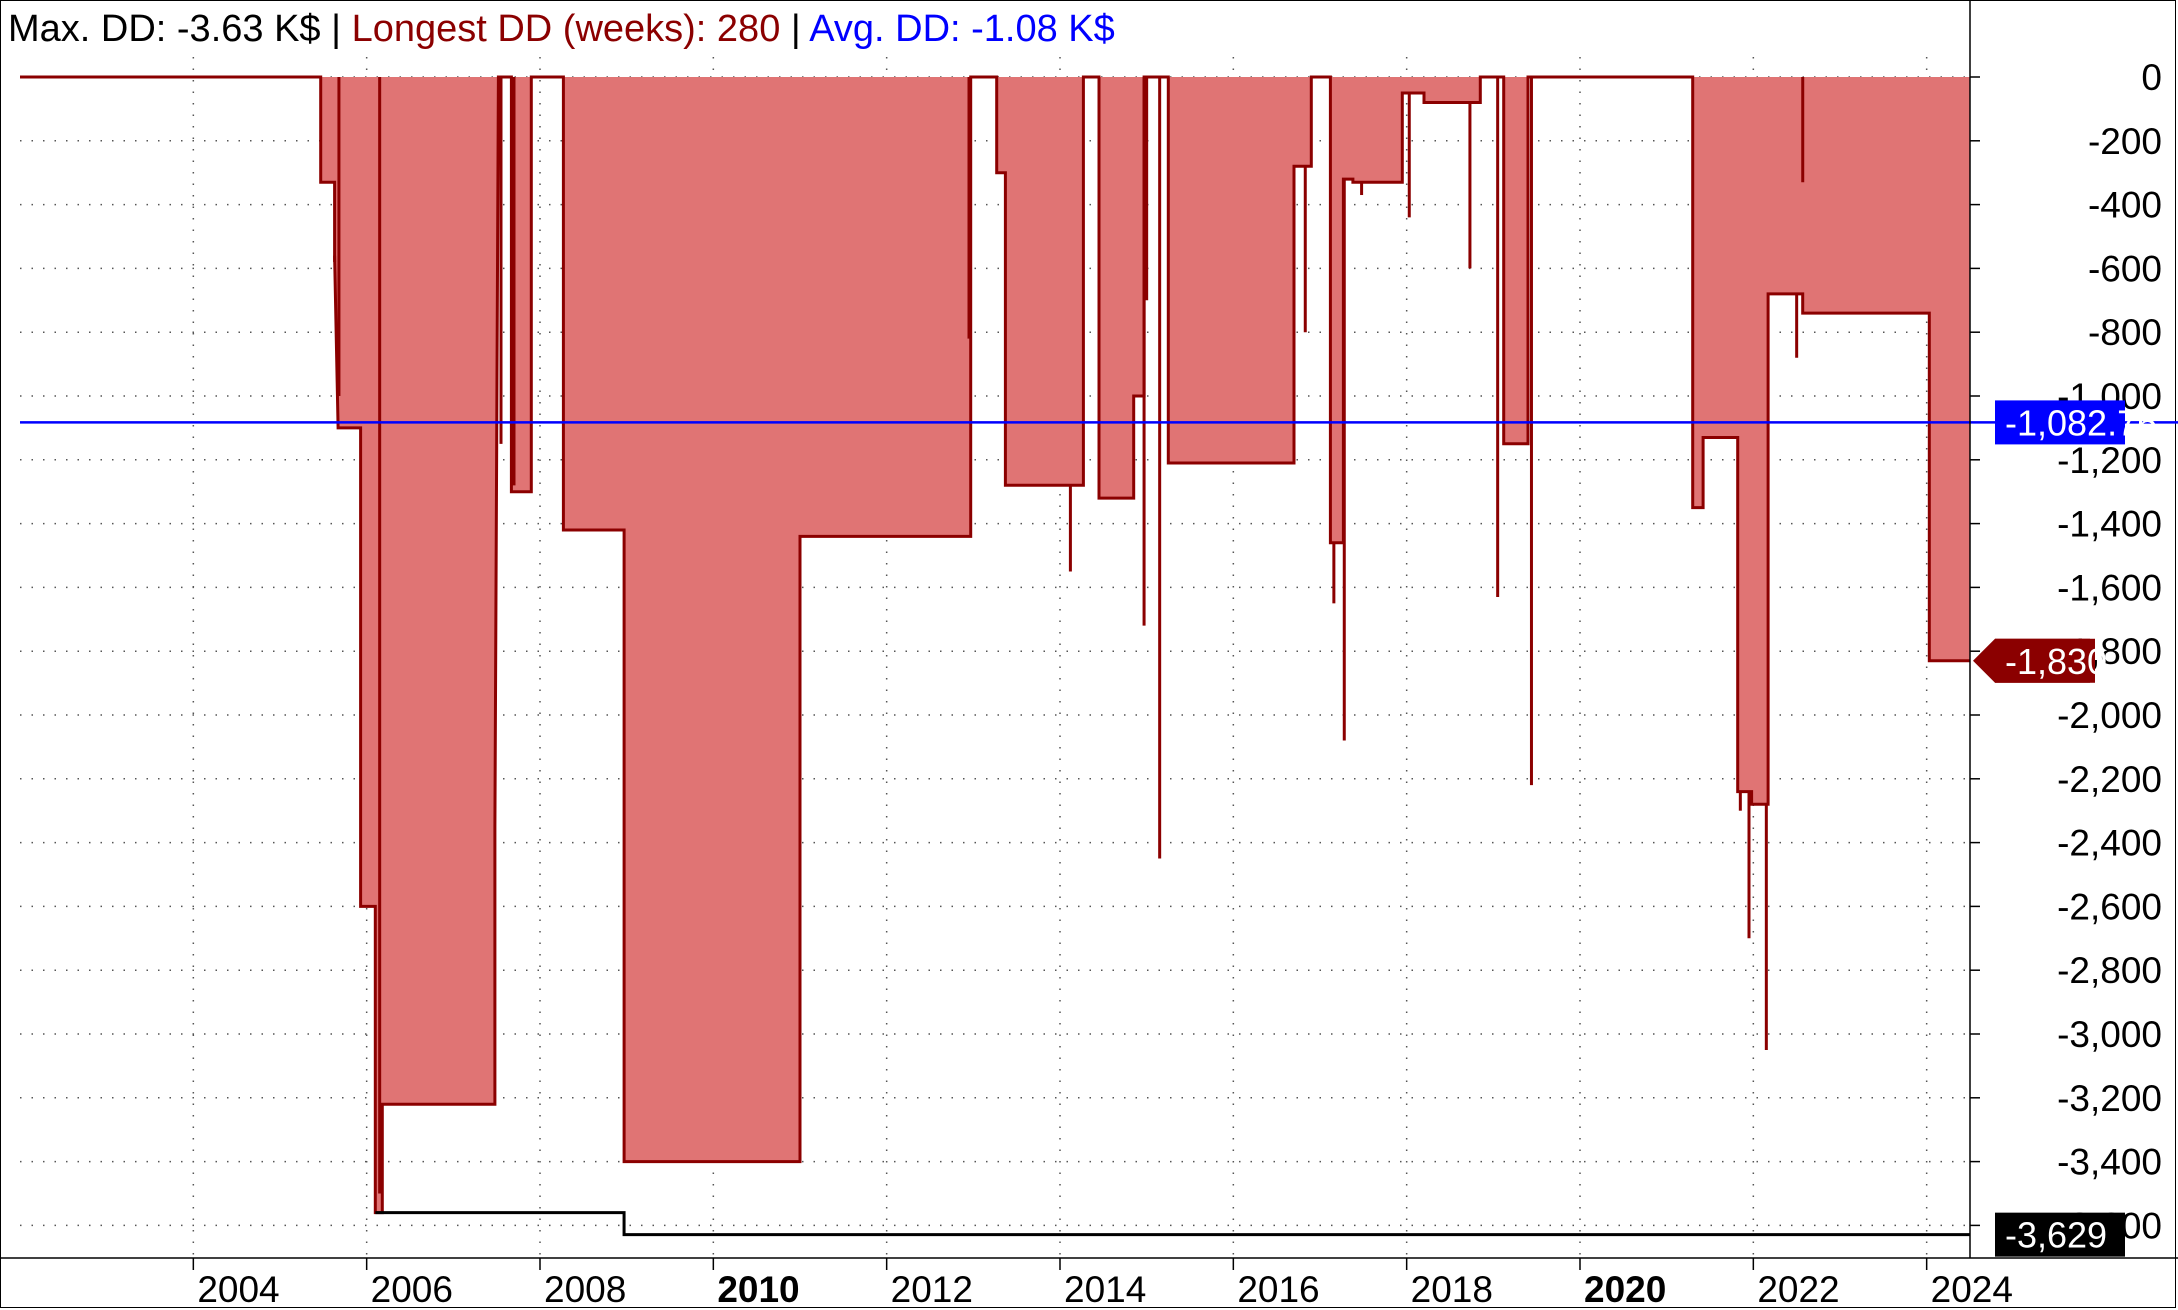 Image resolution: width=2178 pixels, height=1310 pixels. Describe the element at coordinates (1452, 1289) in the screenshot. I see `x-tick-label: 2018` at that location.